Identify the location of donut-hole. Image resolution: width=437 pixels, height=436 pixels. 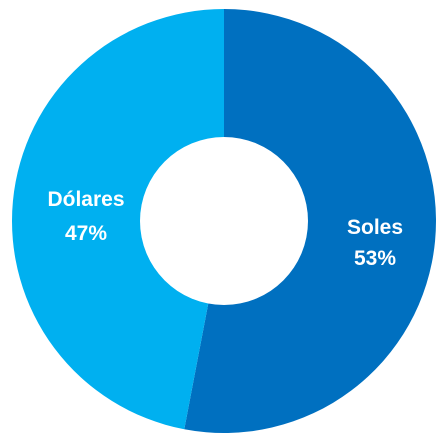
(224, 221).